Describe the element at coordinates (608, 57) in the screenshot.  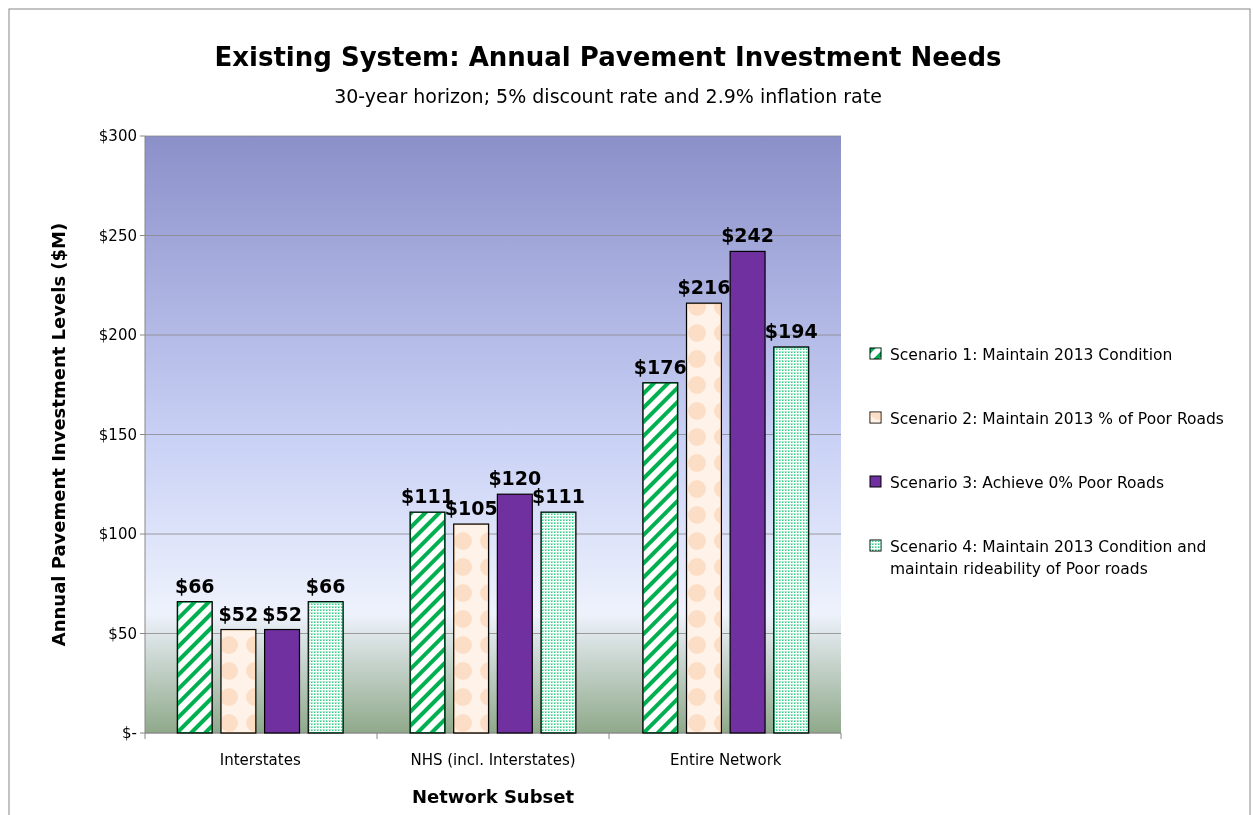
I see `chart-title: Existing System: Annual Pavement Investment Needs` at that location.